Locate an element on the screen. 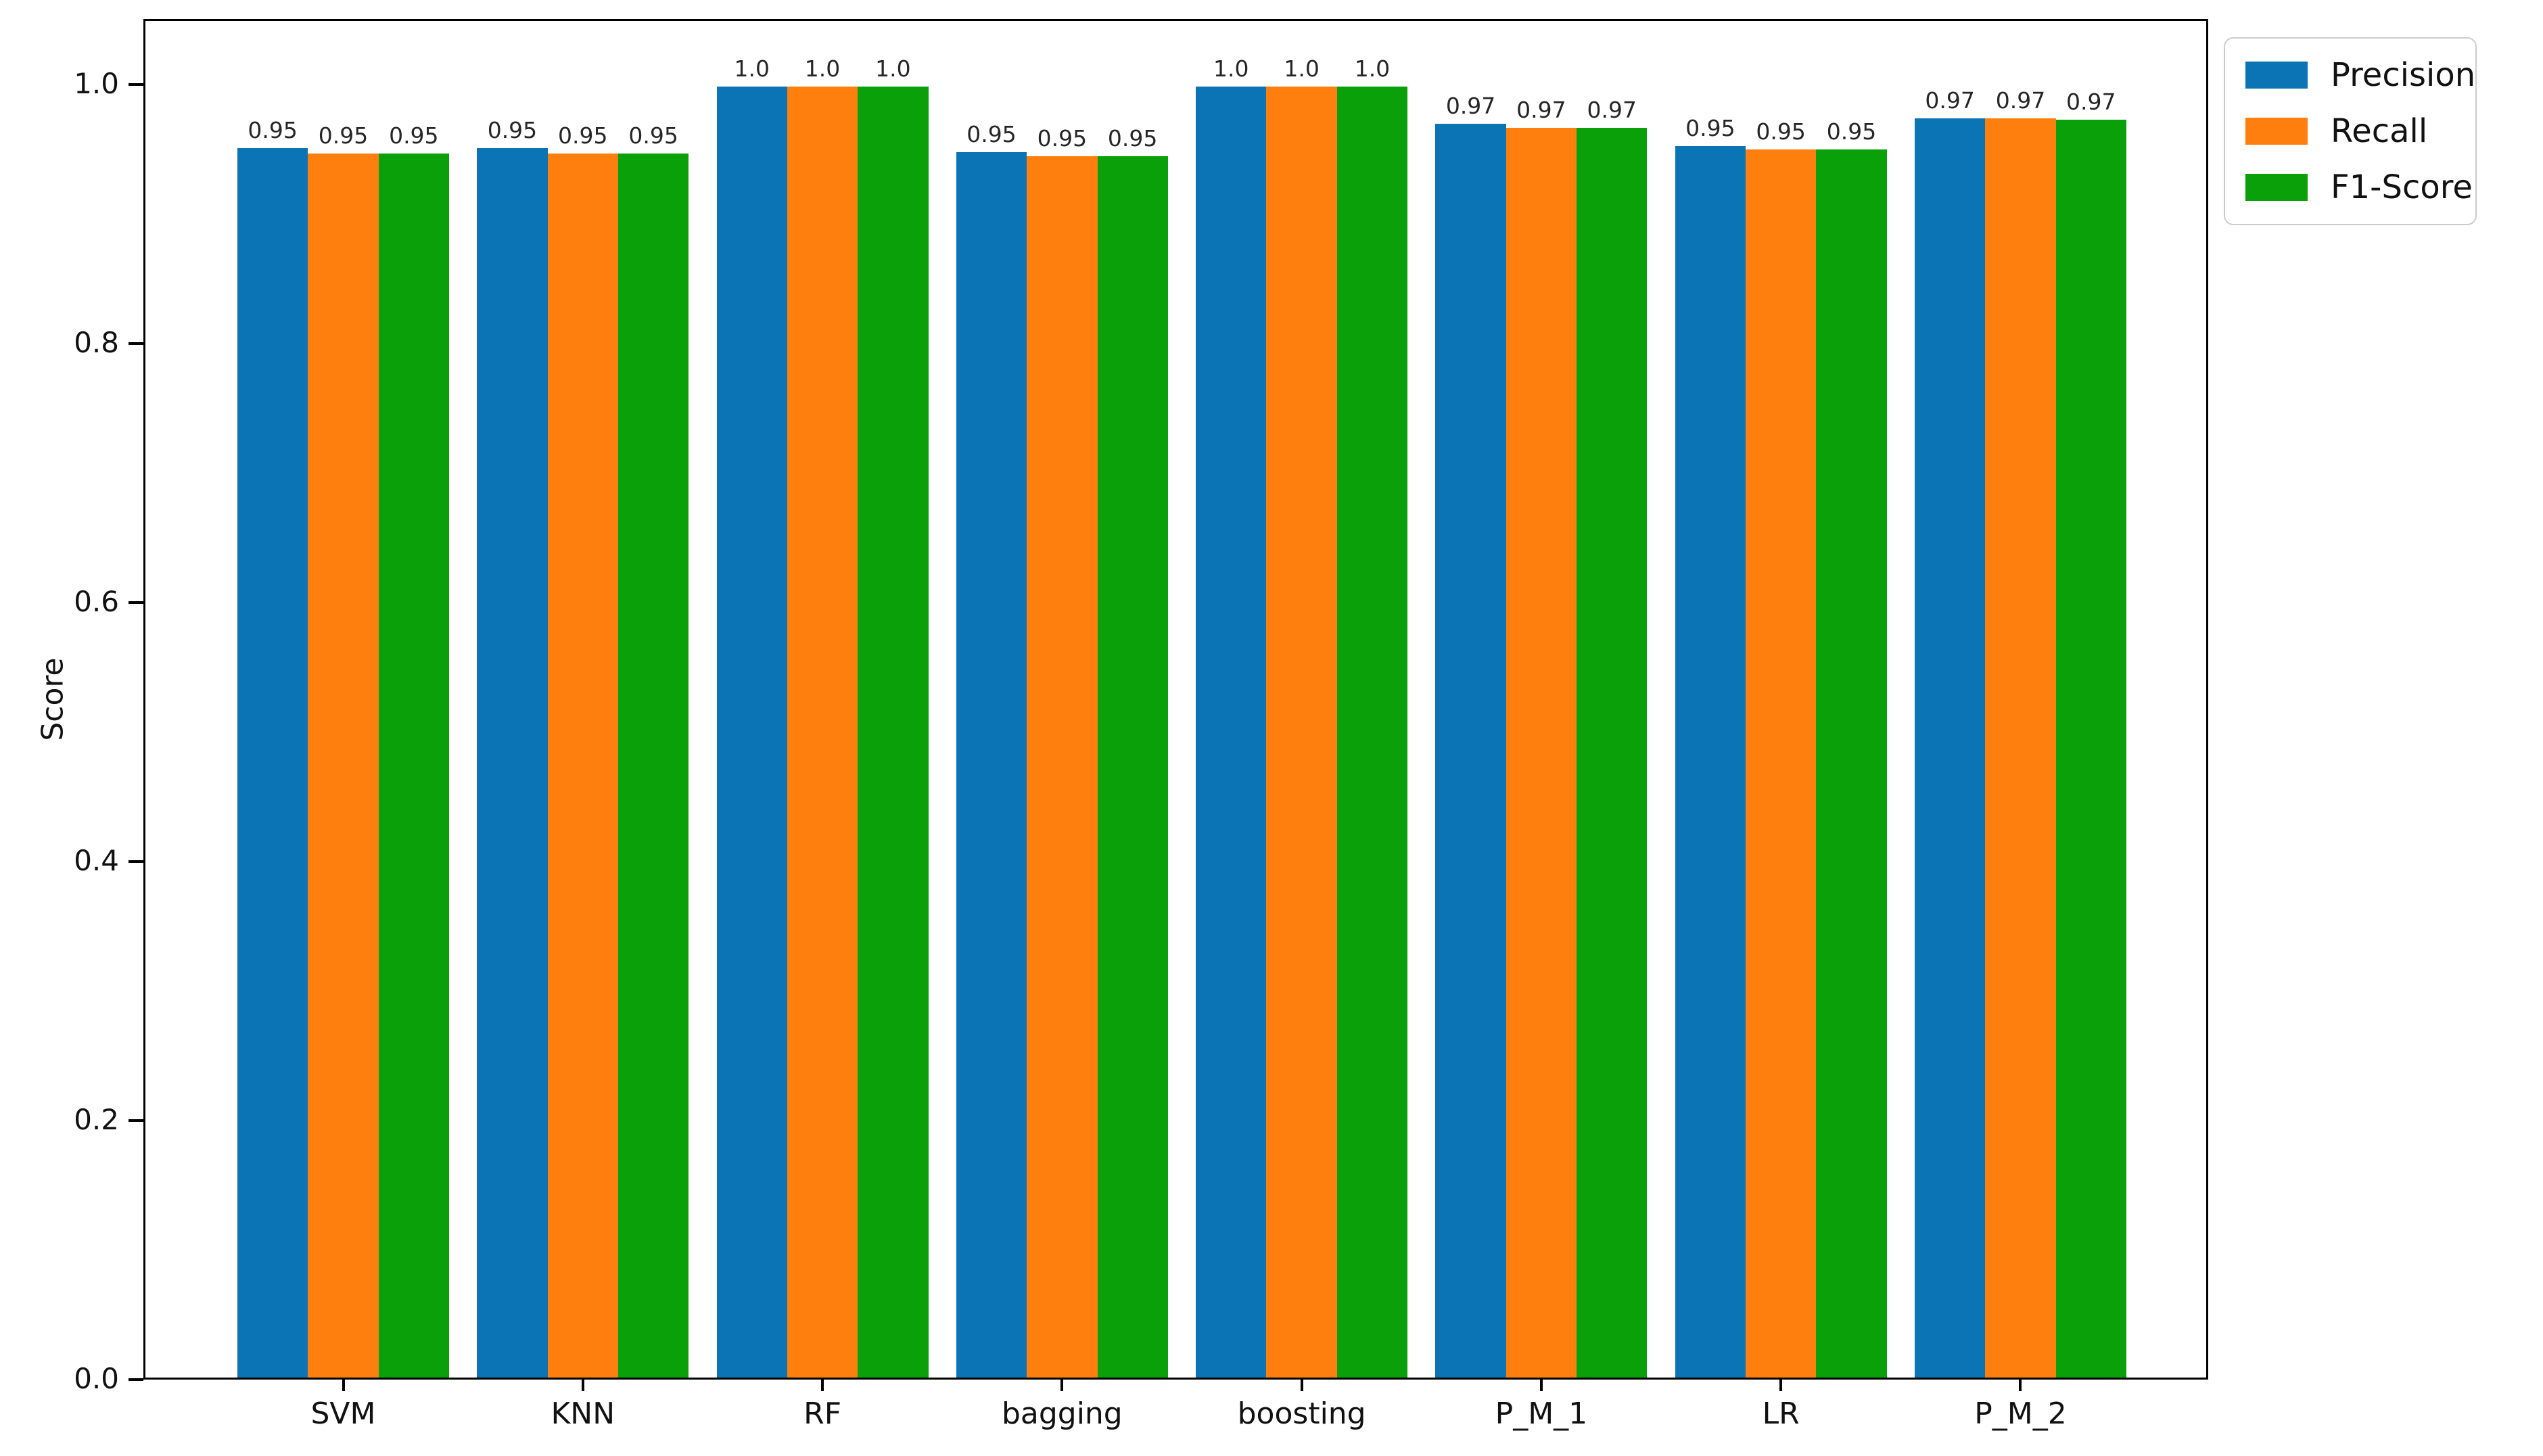 This screenshot has height=1456, width=2543. bar-precision-boosting: 1.0 is located at coordinates (1231, 718).